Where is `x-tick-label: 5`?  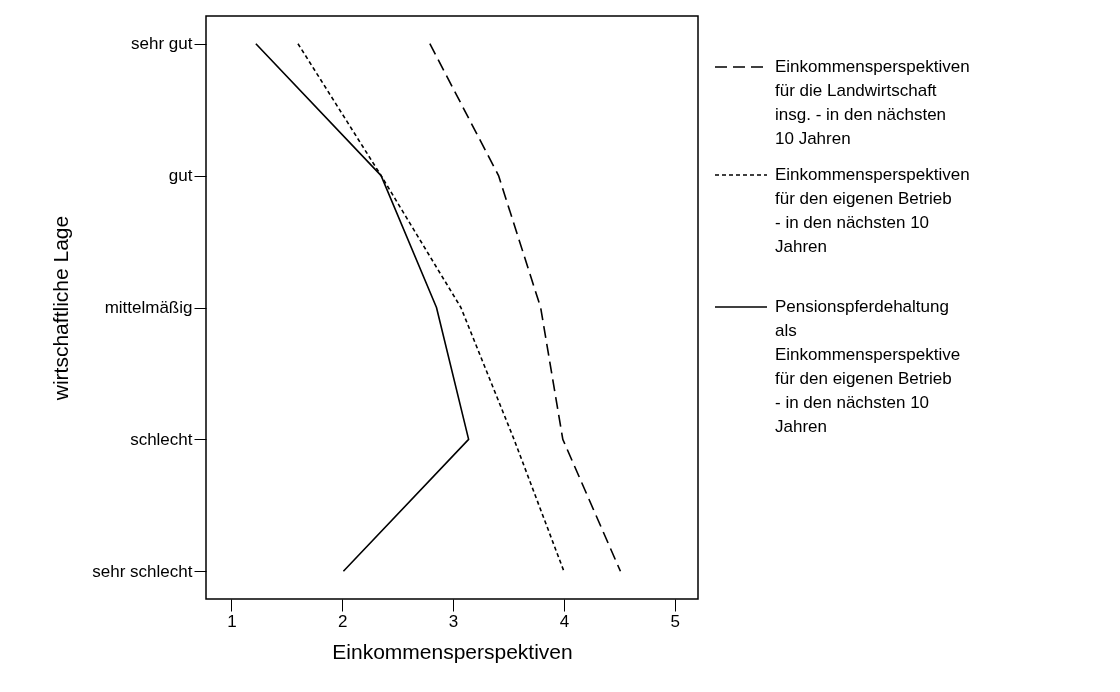
x-tick-label: 5 is located at coordinates (675, 621).